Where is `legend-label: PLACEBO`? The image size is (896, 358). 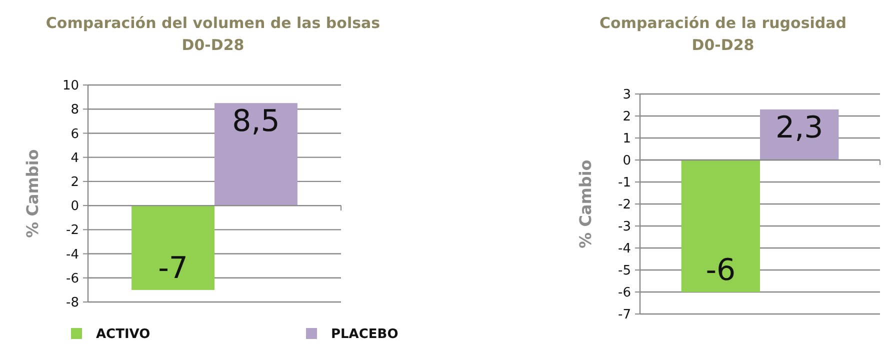 legend-label: PLACEBO is located at coordinates (364, 334).